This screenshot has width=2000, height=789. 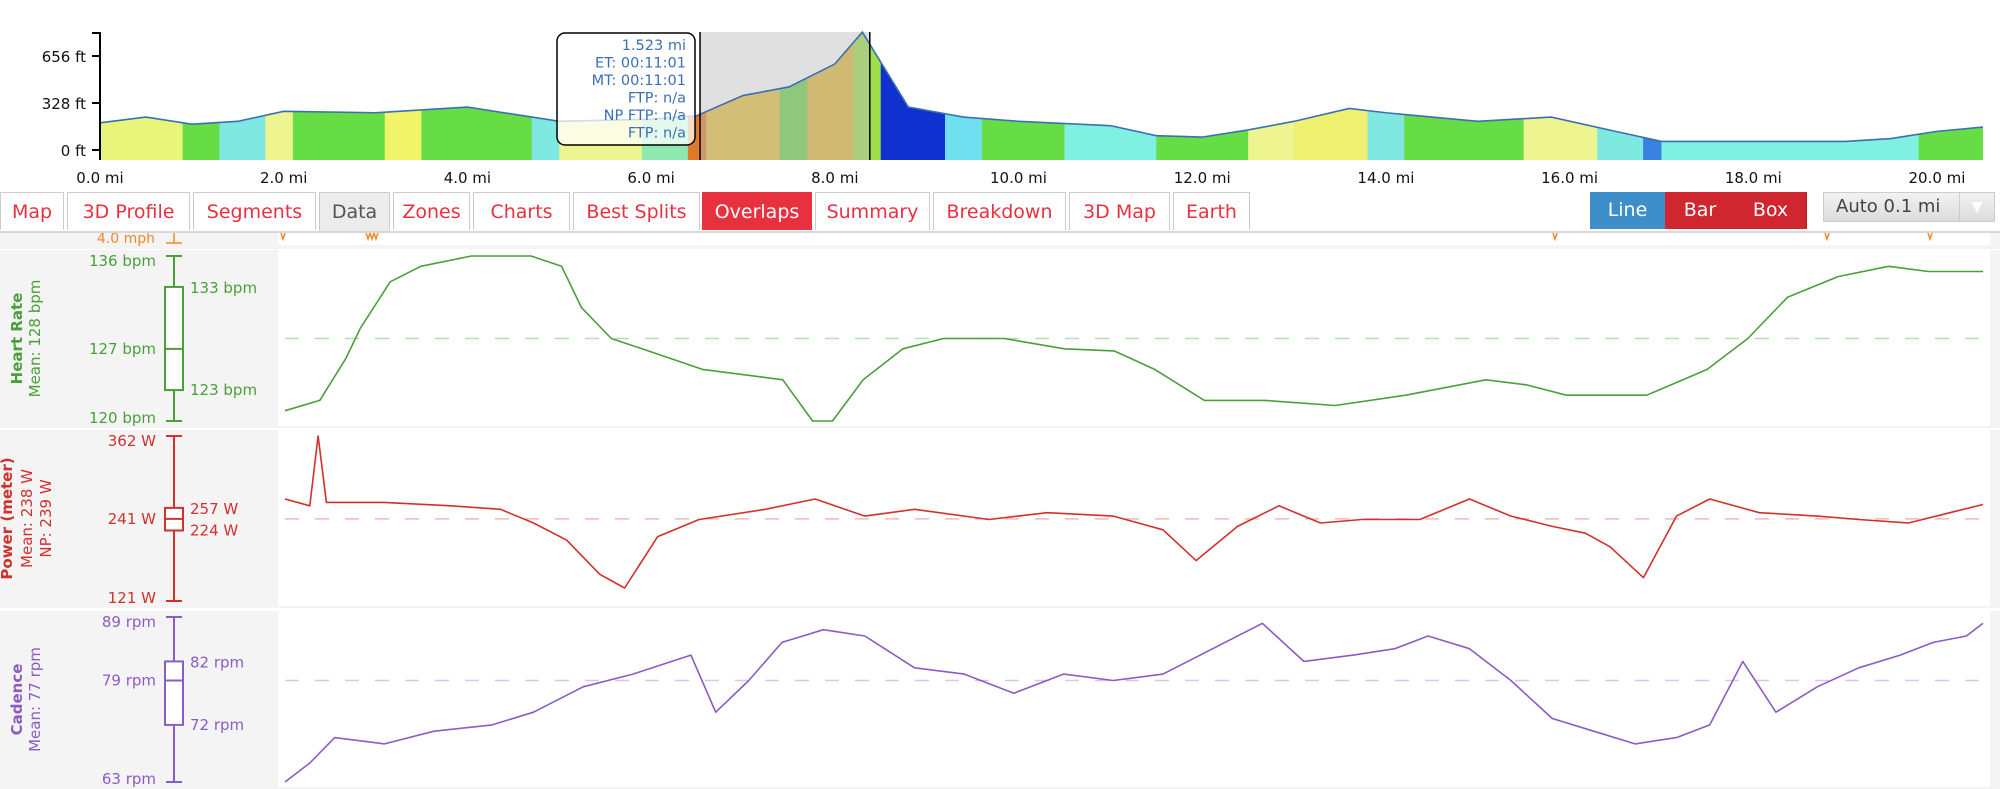 What do you see at coordinates (1569, 178) in the screenshot?
I see `x-tick-label: 16.0 mi` at bounding box center [1569, 178].